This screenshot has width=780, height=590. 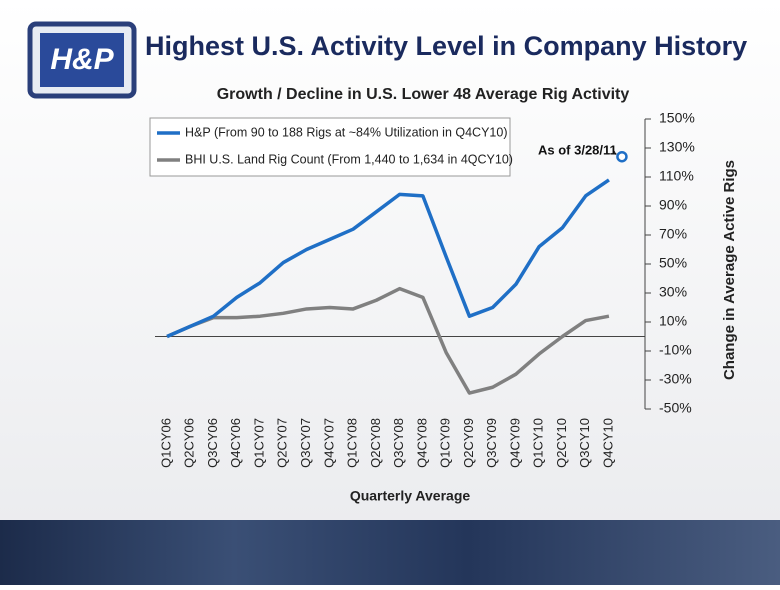 What do you see at coordinates (468, 443) in the screenshot?
I see `x-tick-label: Q2CY09` at bounding box center [468, 443].